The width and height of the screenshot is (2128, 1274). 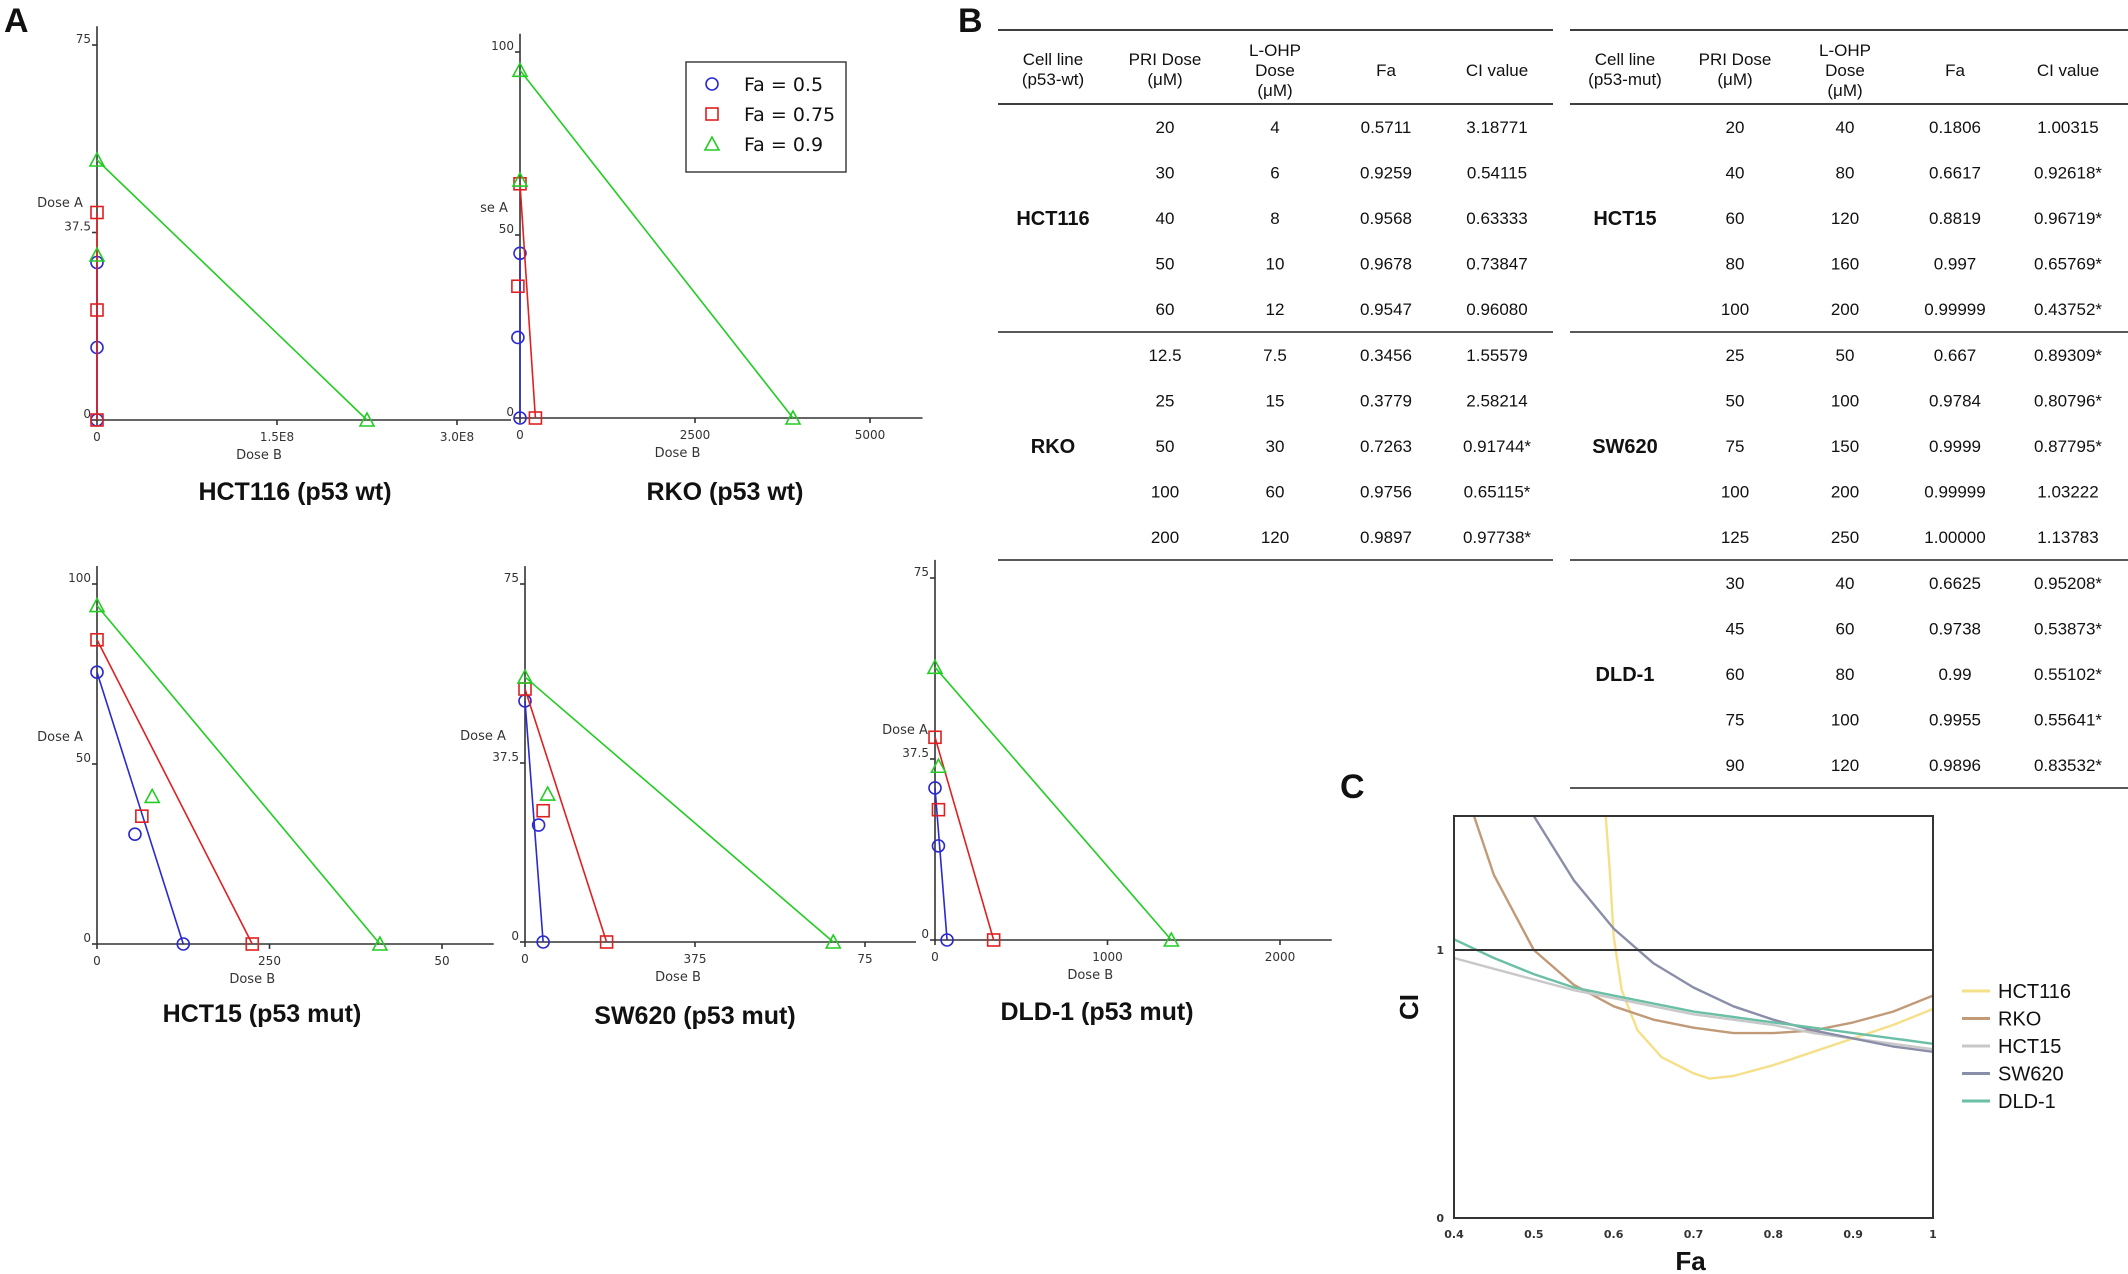 What do you see at coordinates (2068, 309) in the screenshot?
I see `table-cell: 0.43752*` at bounding box center [2068, 309].